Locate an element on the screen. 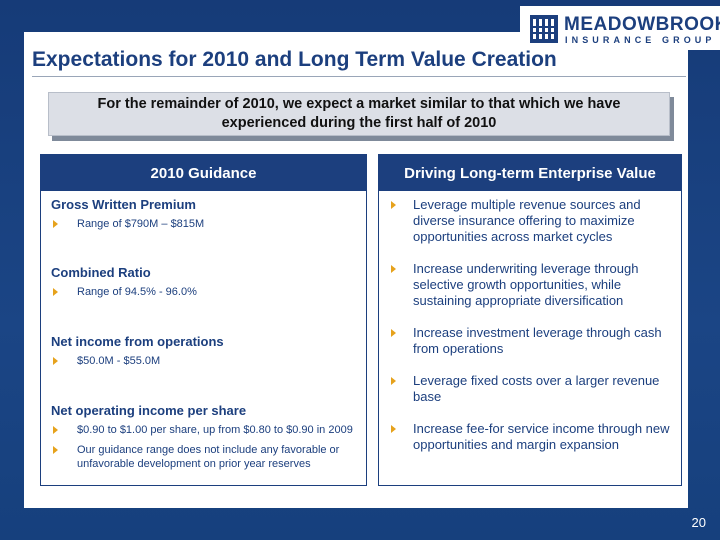  page-number: 20 is located at coordinates (698, 522).